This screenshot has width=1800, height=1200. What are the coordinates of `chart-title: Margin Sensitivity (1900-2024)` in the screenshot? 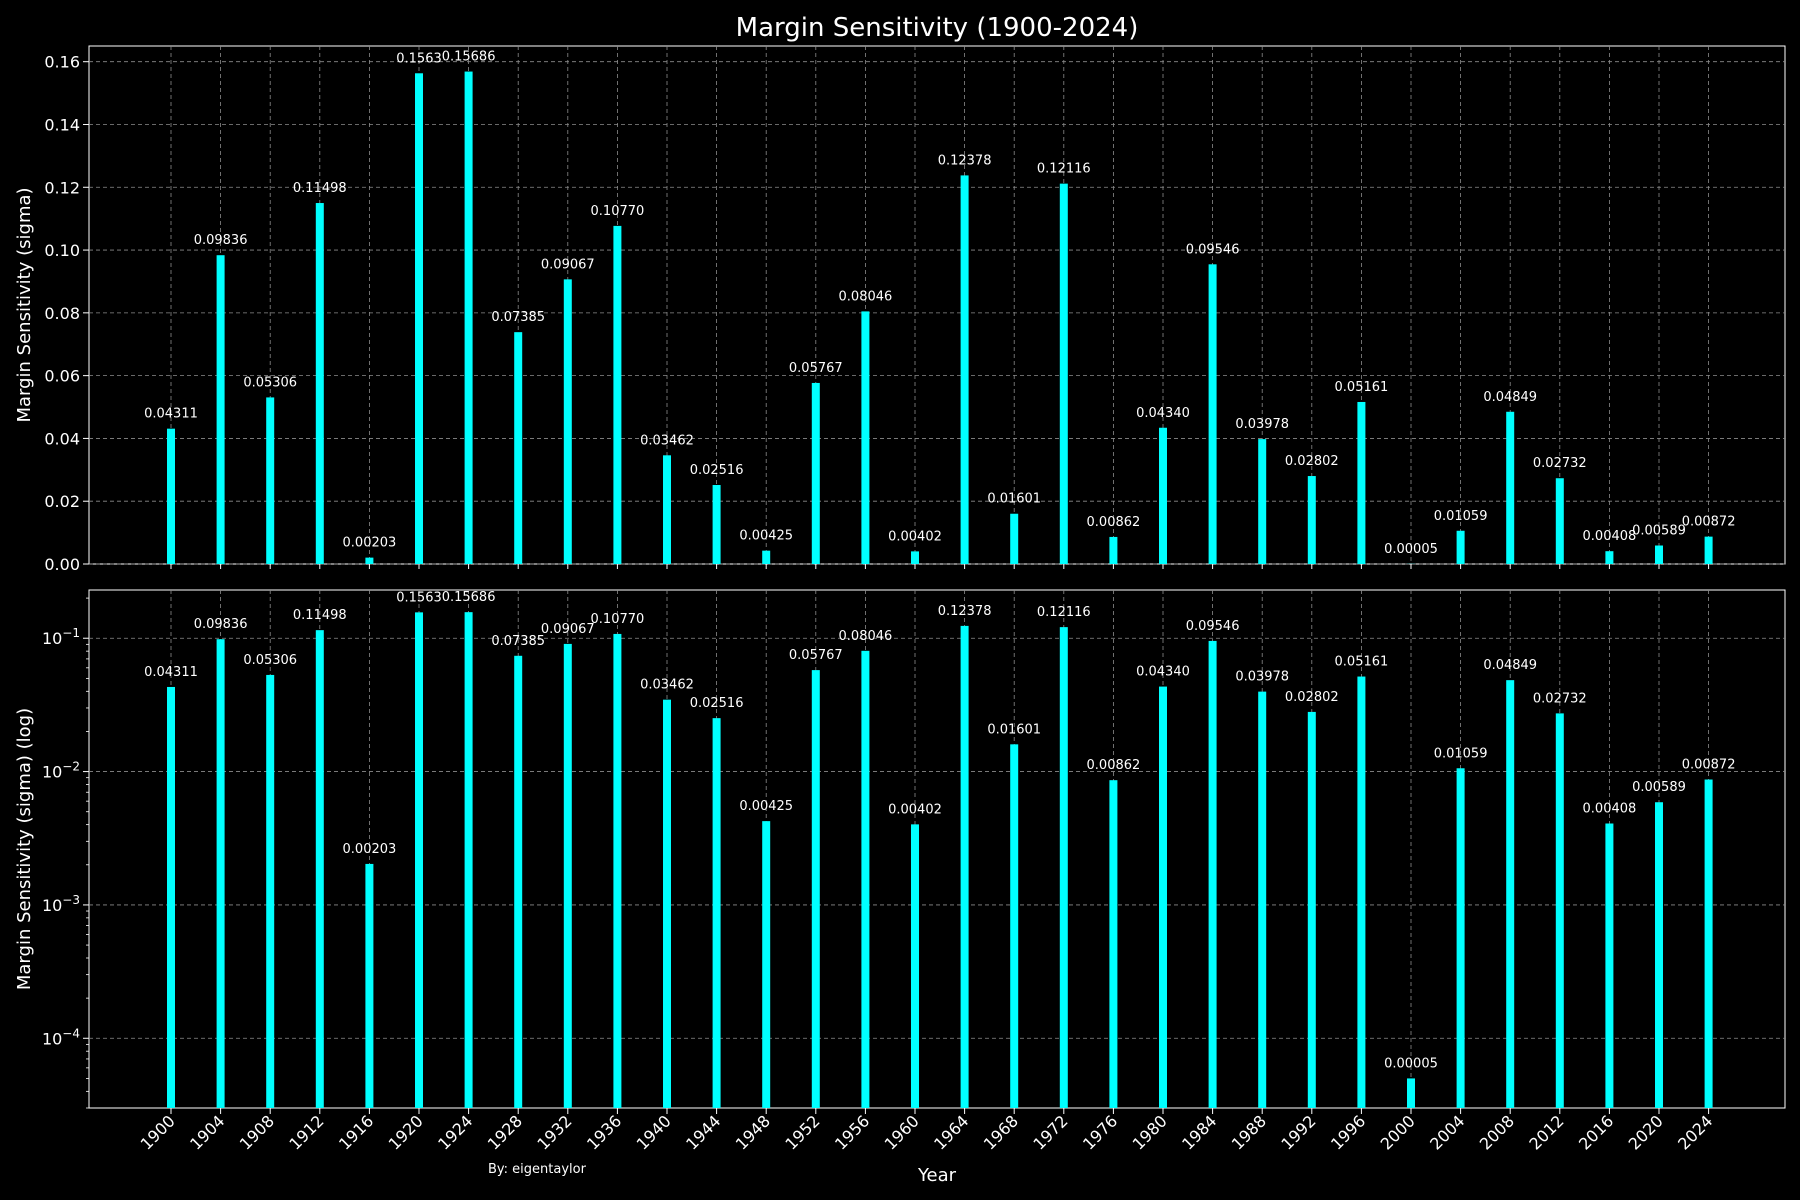 It's located at (937, 28).